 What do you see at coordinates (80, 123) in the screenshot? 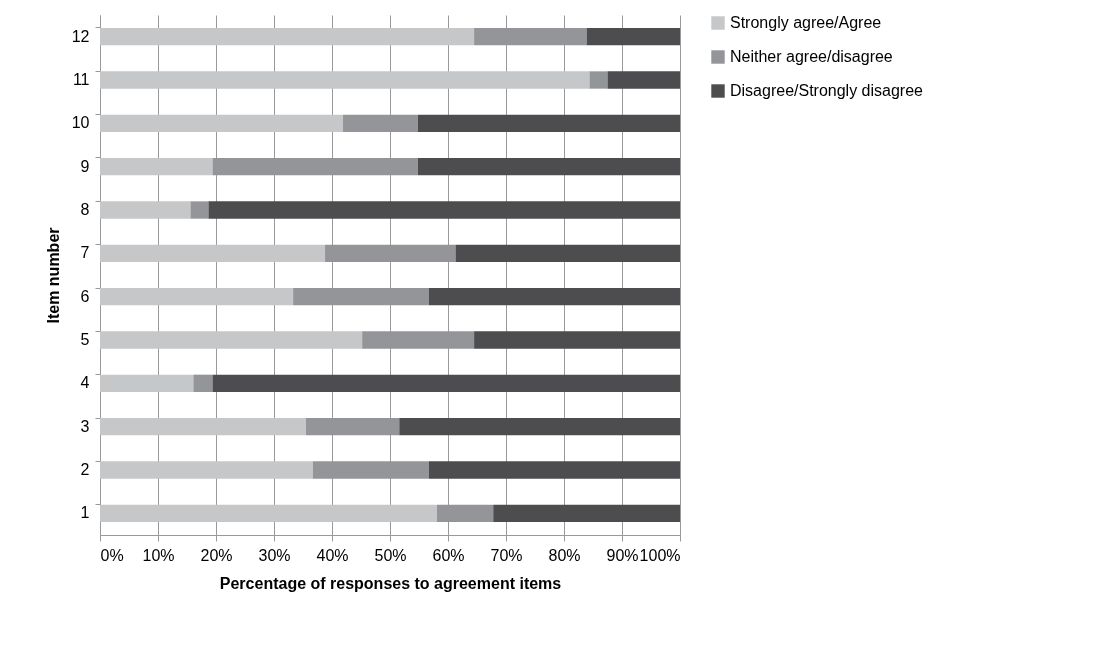
I see `y-tick-label: 10` at bounding box center [80, 123].